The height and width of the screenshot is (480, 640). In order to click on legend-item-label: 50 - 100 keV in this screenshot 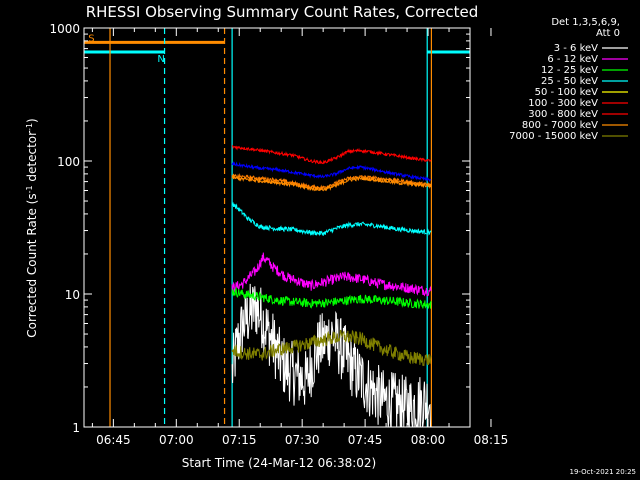, I will do `click(567, 92)`.